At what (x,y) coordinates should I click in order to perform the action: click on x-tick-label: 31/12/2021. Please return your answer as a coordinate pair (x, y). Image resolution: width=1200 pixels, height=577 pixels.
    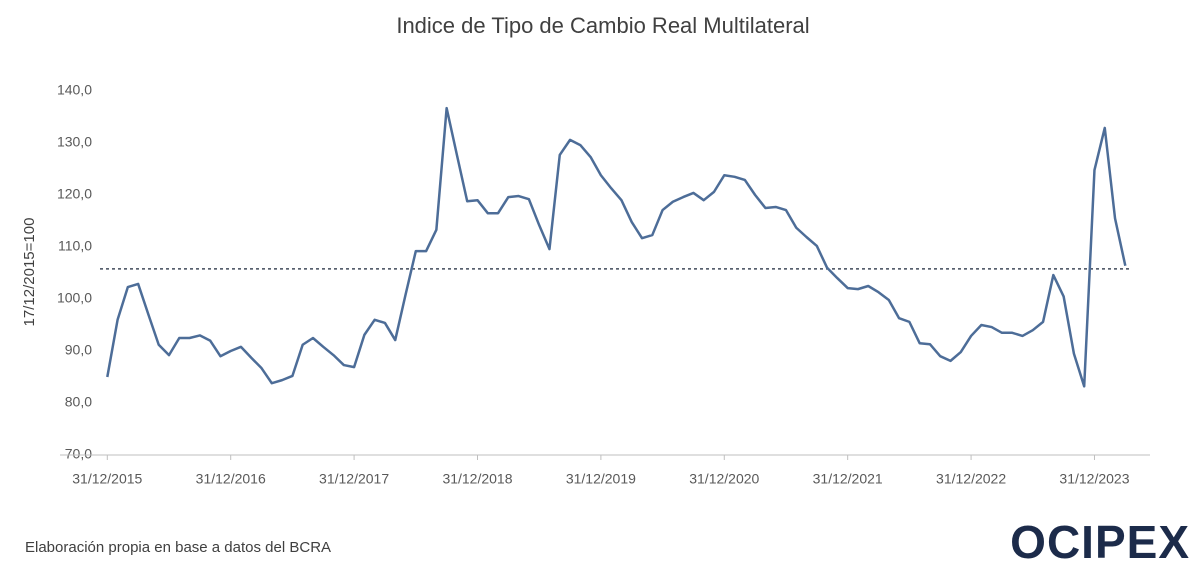
    Looking at the image, I should click on (848, 479).